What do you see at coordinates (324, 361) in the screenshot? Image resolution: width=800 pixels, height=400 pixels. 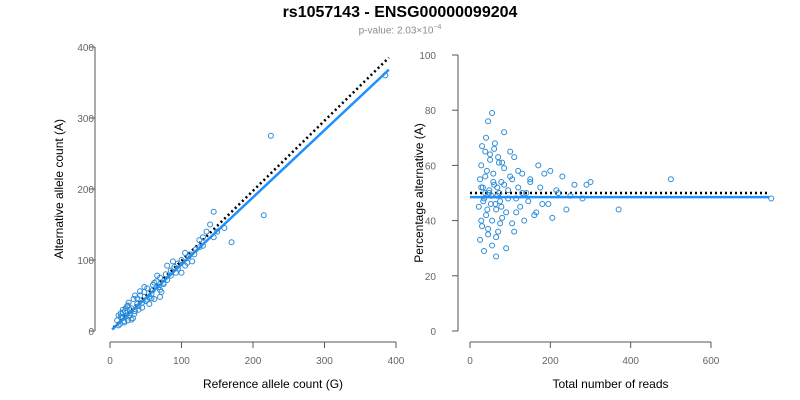 I see `x-tick-label: 300` at bounding box center [324, 361].